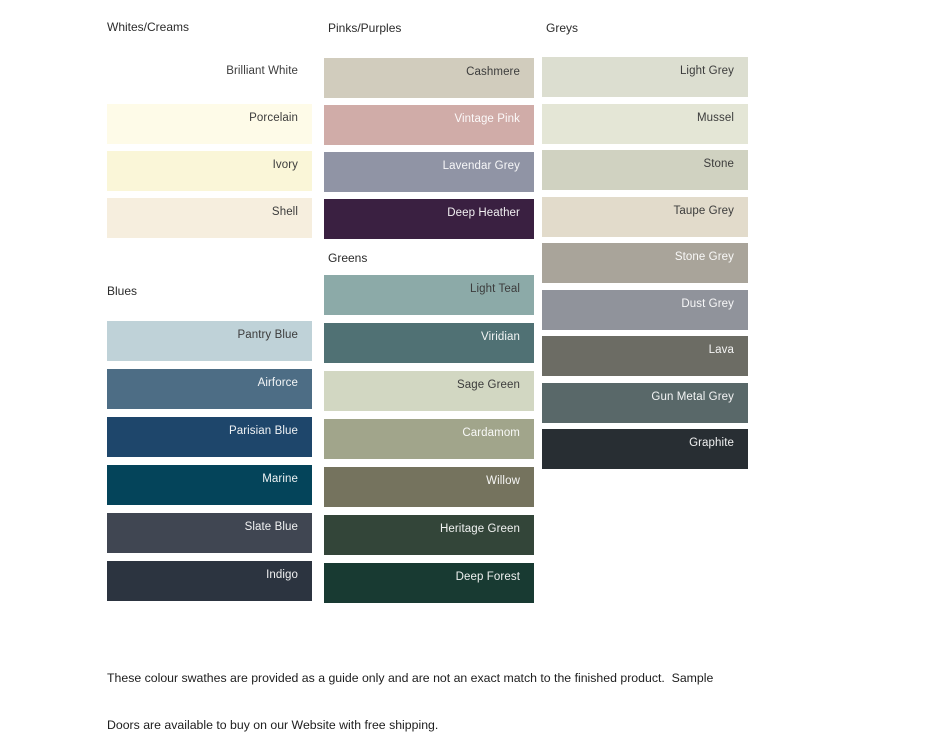  Describe the element at coordinates (282, 575) in the screenshot. I see `swatch-label: Indigo` at that location.